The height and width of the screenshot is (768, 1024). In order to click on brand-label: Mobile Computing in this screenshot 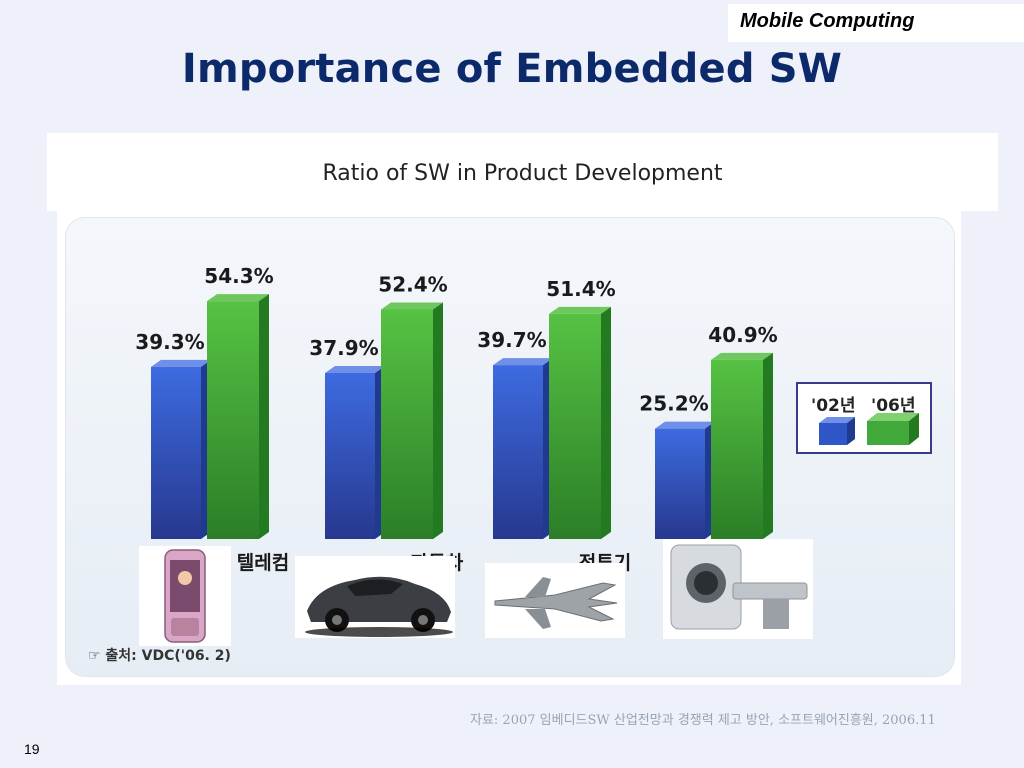, I will do `click(876, 23)`.